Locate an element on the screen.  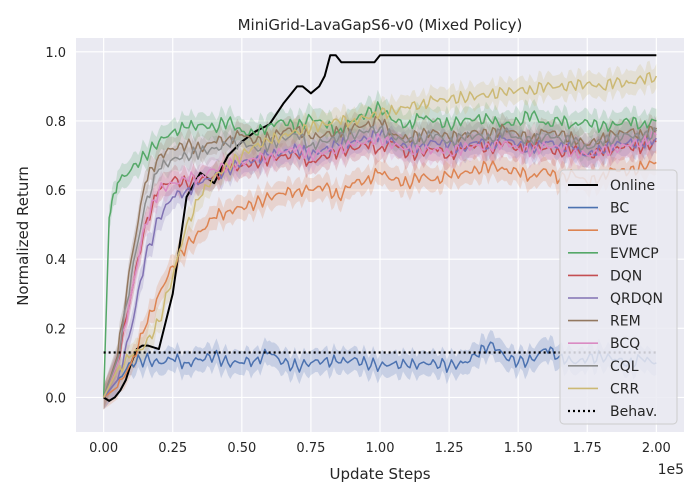
x-tick-label: 1.00 is located at coordinates (380, 448).